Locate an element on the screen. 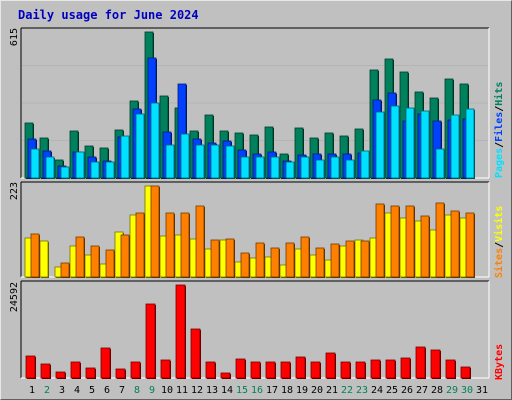 Image resolution: width=512 pixels, height=400 pixels. day-label-13: 13 is located at coordinates (212, 390).